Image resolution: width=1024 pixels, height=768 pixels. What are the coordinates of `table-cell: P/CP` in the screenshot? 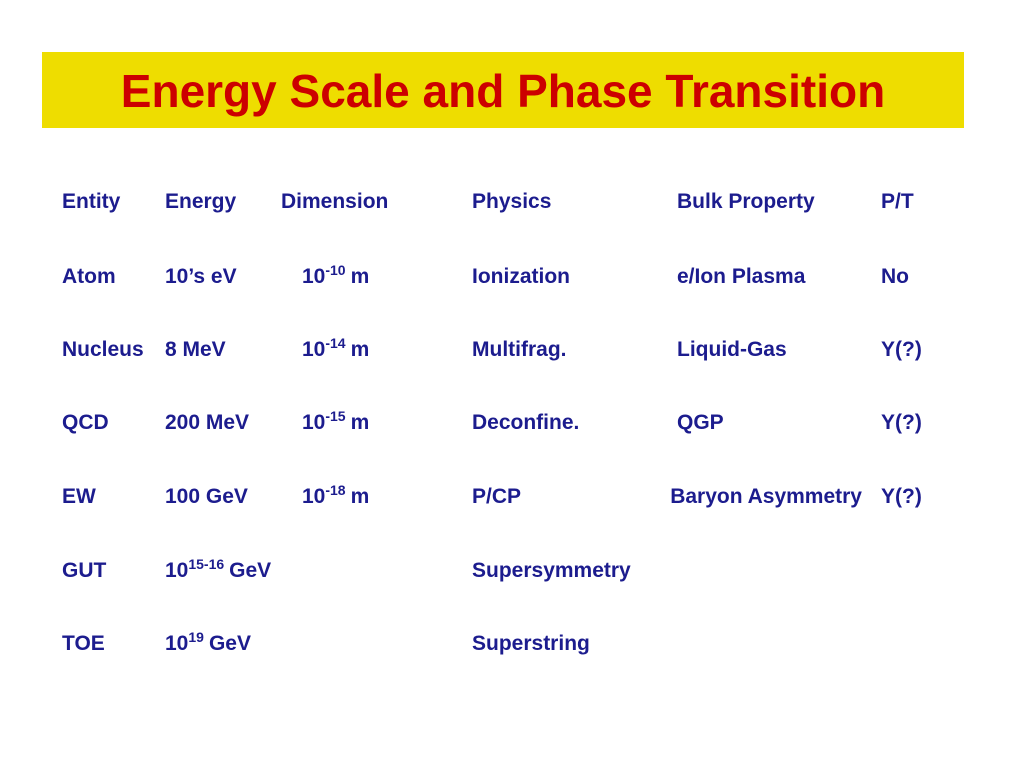 It's located at (496, 496).